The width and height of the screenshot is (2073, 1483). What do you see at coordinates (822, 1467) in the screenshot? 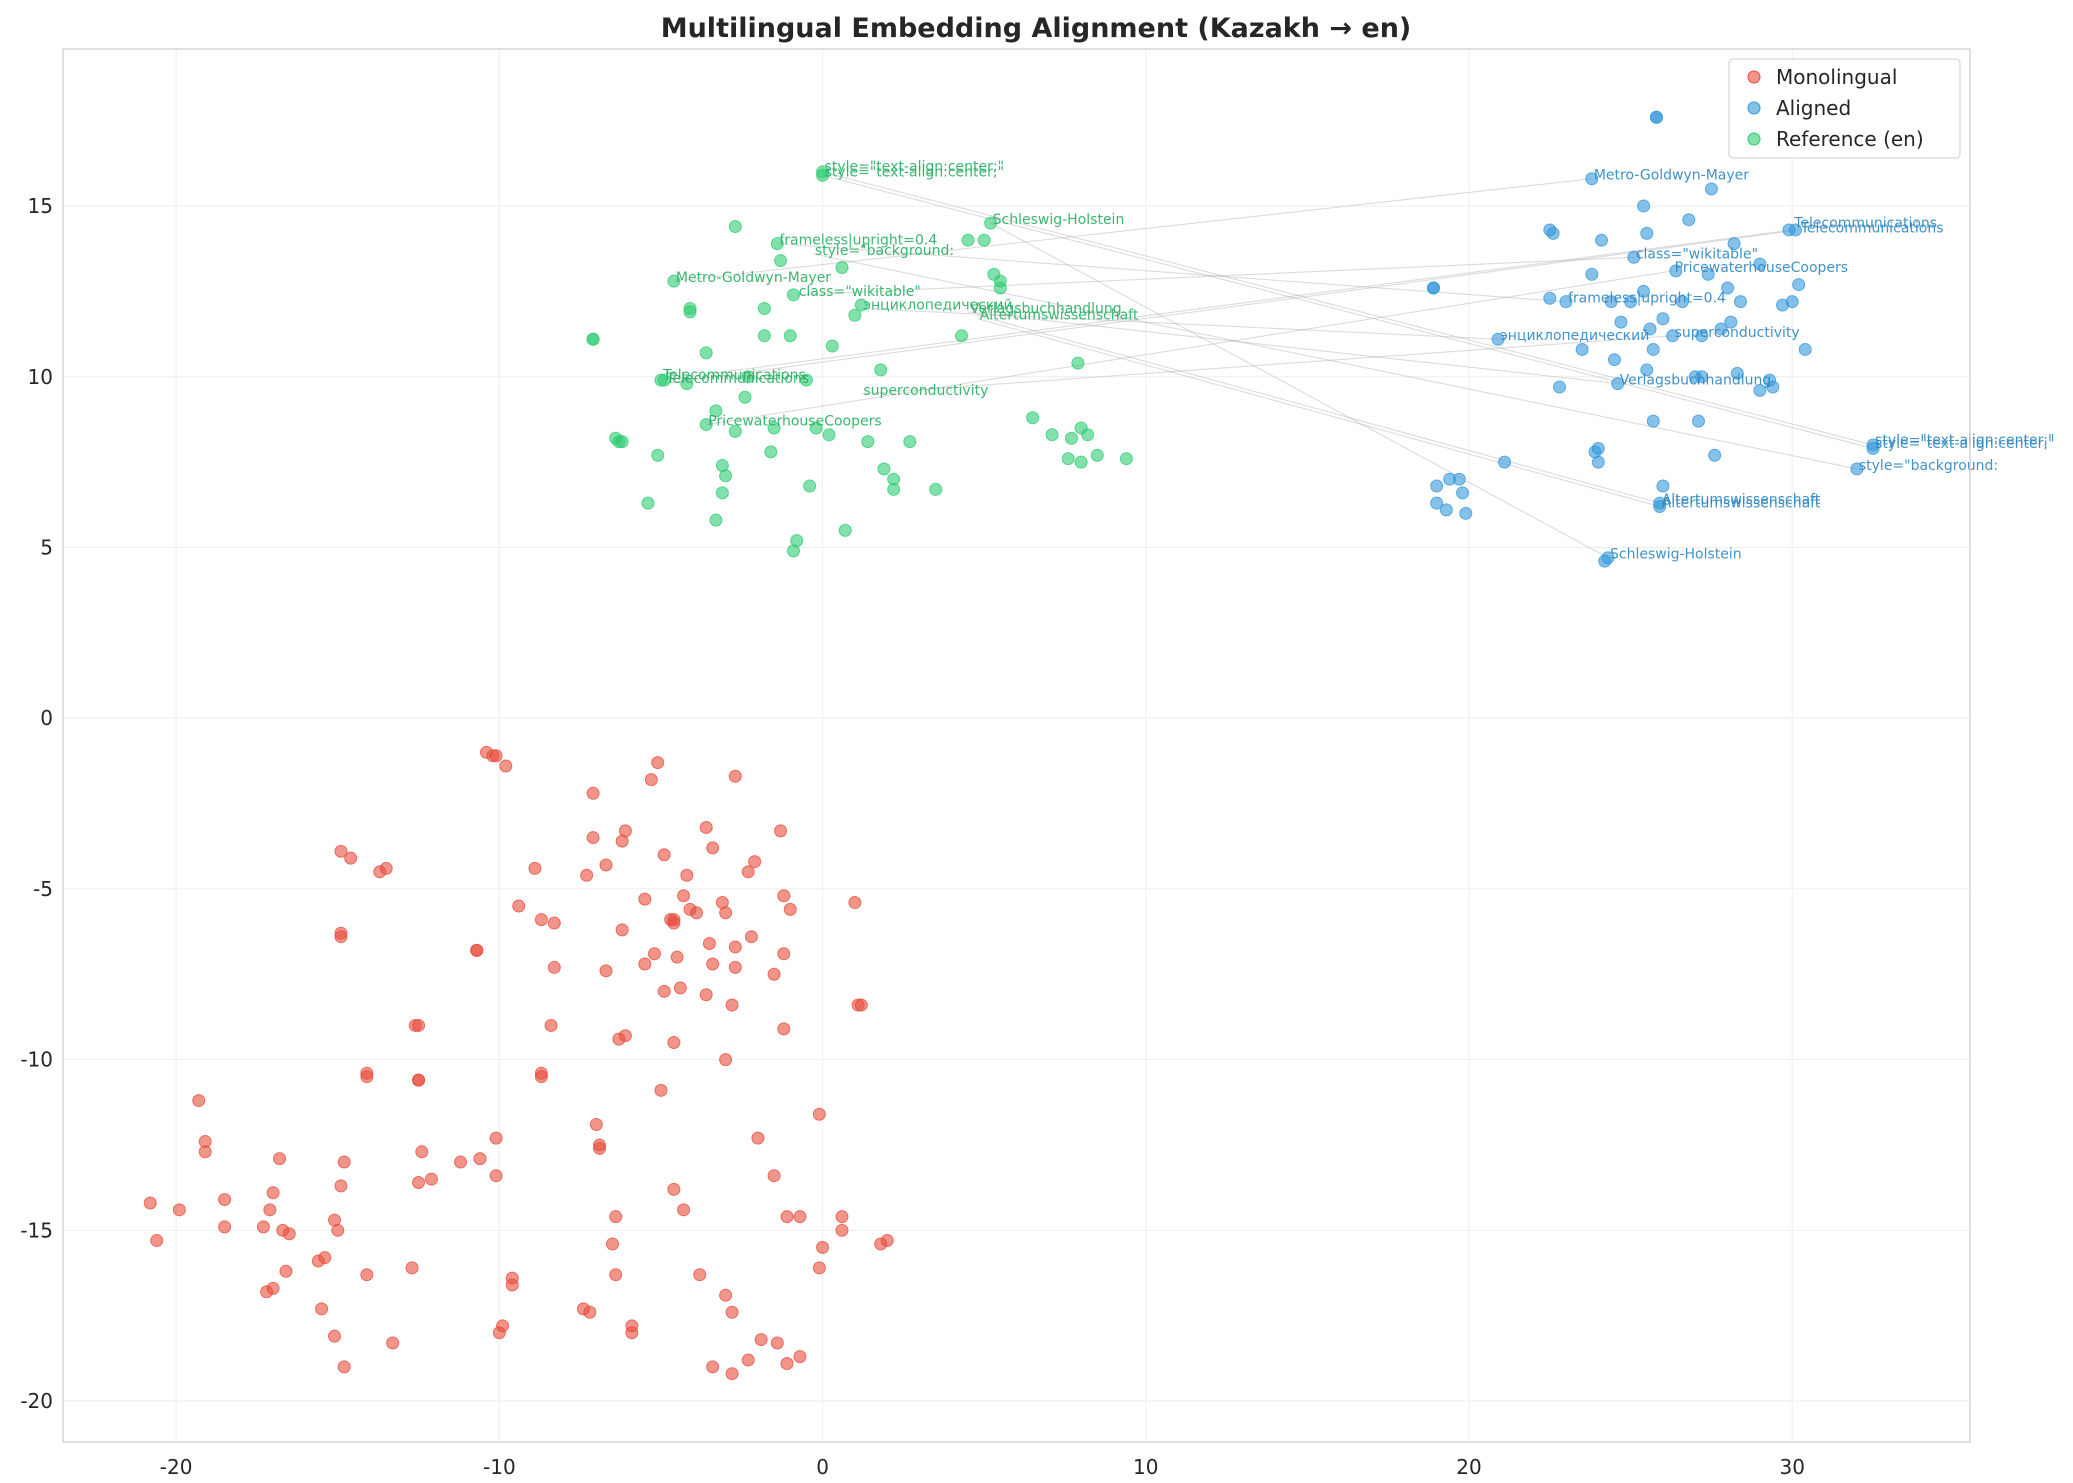
I see `x-tick-label: 0` at bounding box center [822, 1467].